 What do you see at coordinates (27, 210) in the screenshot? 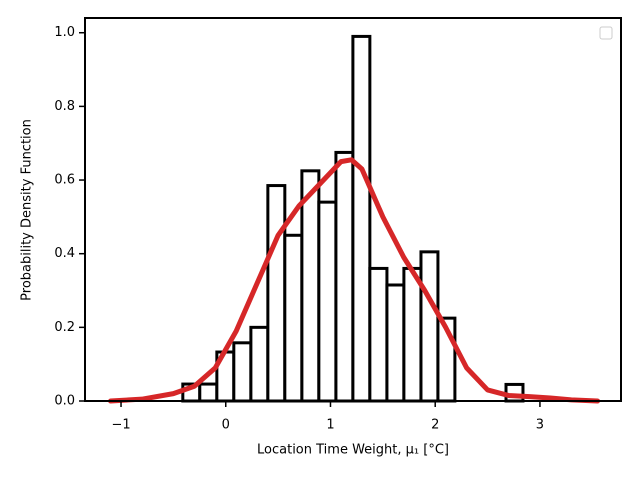
I see `y-axis-label: Probability Density Function` at bounding box center [27, 210].